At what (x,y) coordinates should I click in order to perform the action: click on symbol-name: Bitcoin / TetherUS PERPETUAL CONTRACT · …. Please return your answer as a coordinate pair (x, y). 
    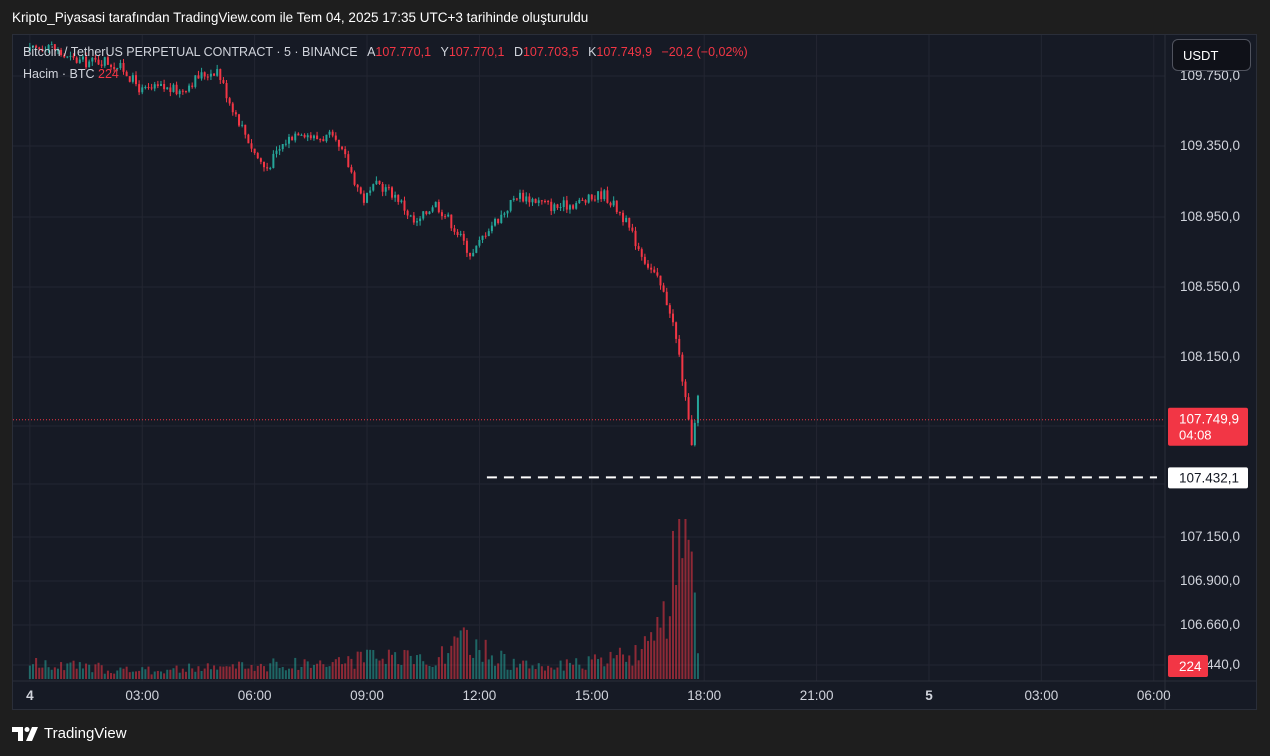
    Looking at the image, I should click on (190, 52).